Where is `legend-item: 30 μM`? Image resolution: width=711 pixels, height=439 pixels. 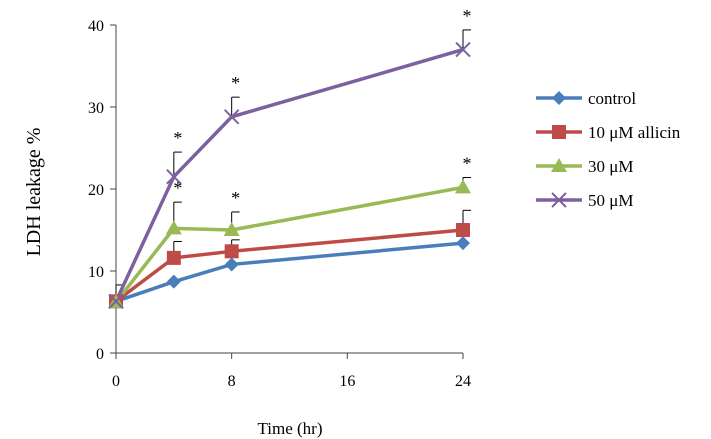
legend-item: 30 μM is located at coordinates (584, 166).